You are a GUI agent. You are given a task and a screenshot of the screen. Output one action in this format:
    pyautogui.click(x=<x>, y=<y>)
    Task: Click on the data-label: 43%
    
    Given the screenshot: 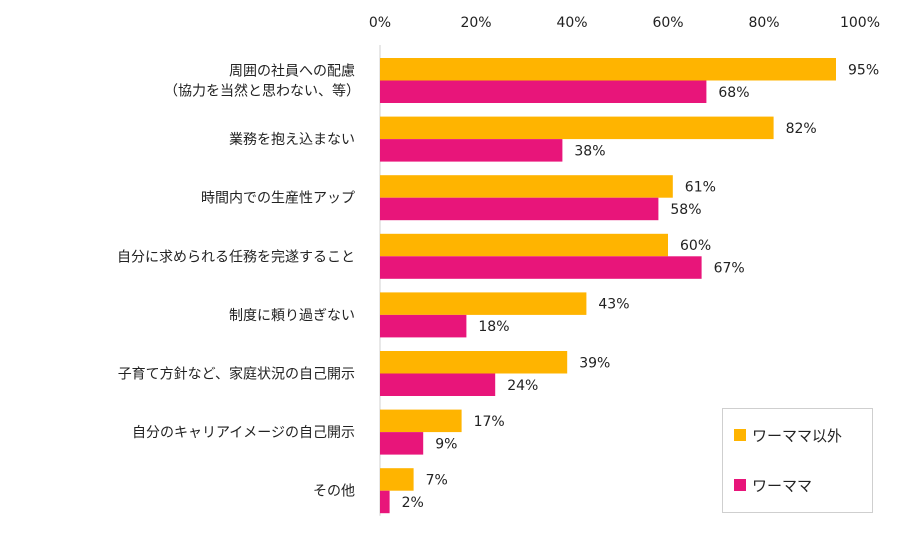 What is the action you would take?
    pyautogui.click(x=613, y=305)
    